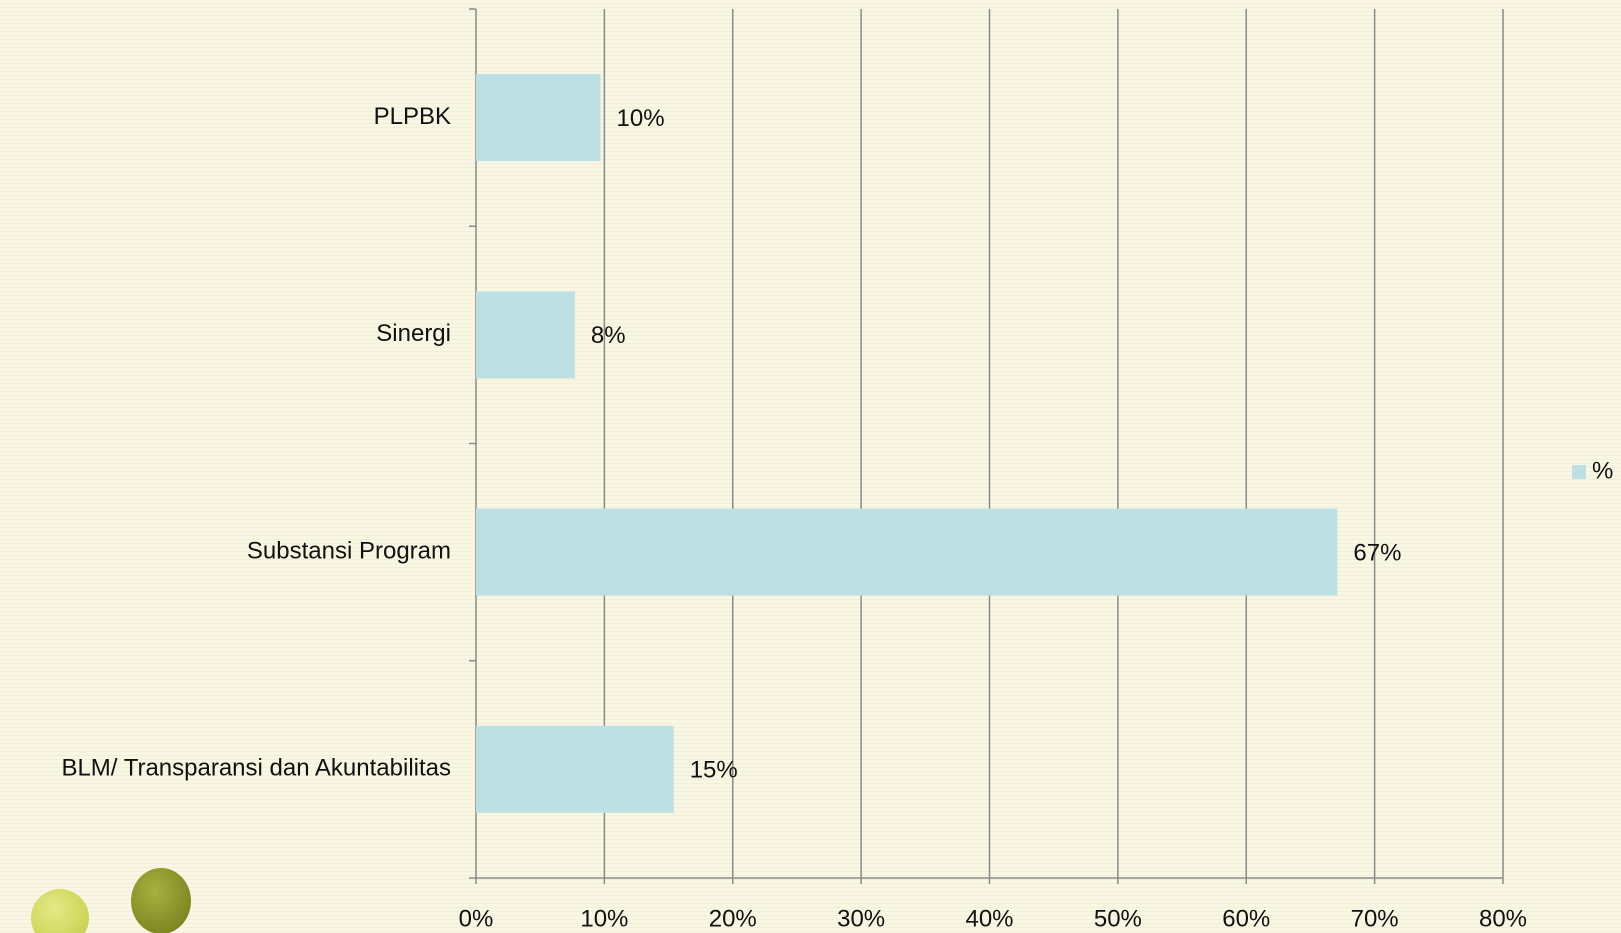 The image size is (1621, 933). I want to click on x-tick-label: 0%, so click(476, 918).